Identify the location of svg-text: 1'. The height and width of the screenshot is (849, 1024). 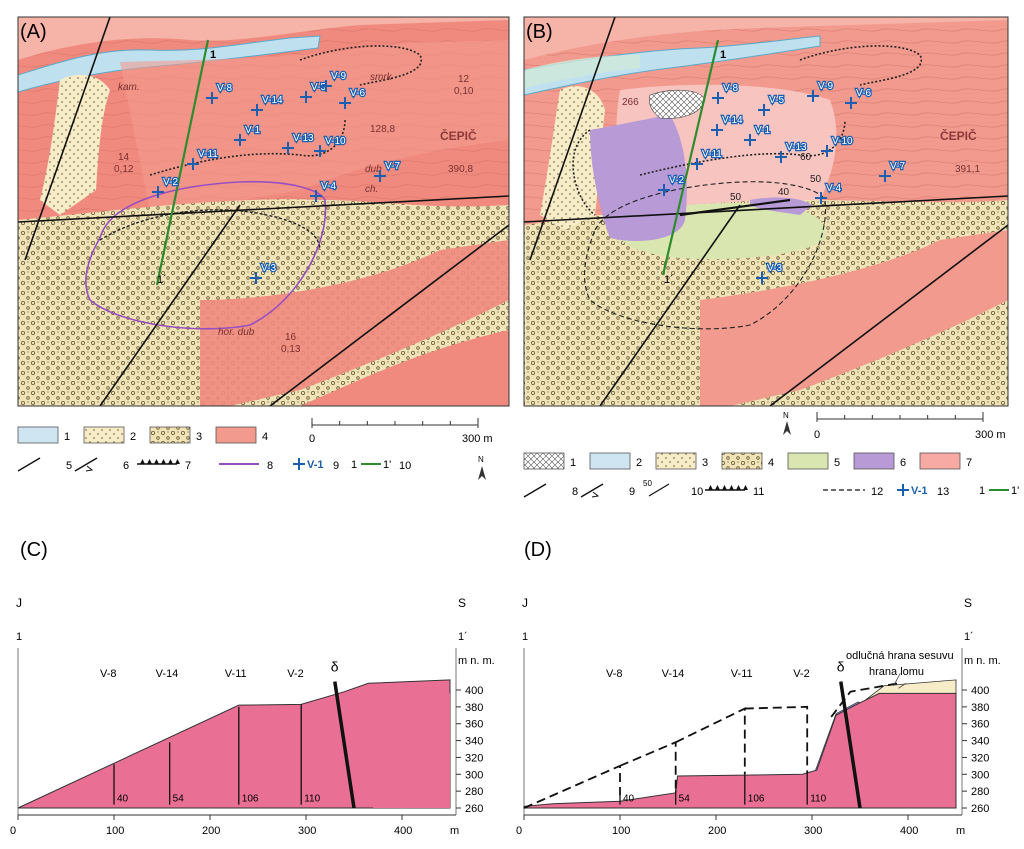
(1015, 491).